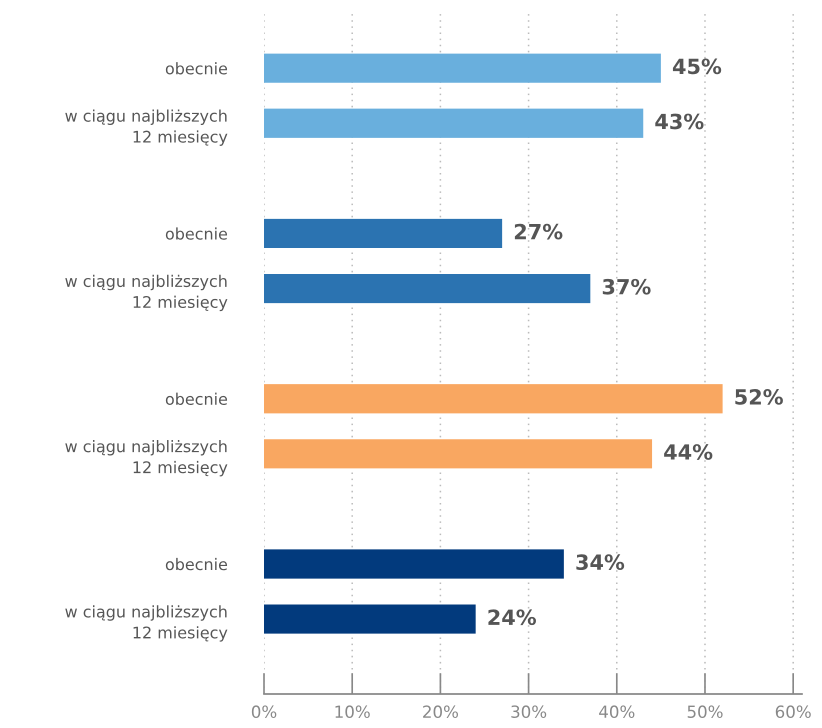  Describe the element at coordinates (538, 232) in the screenshot. I see `data-label: 27%` at that location.